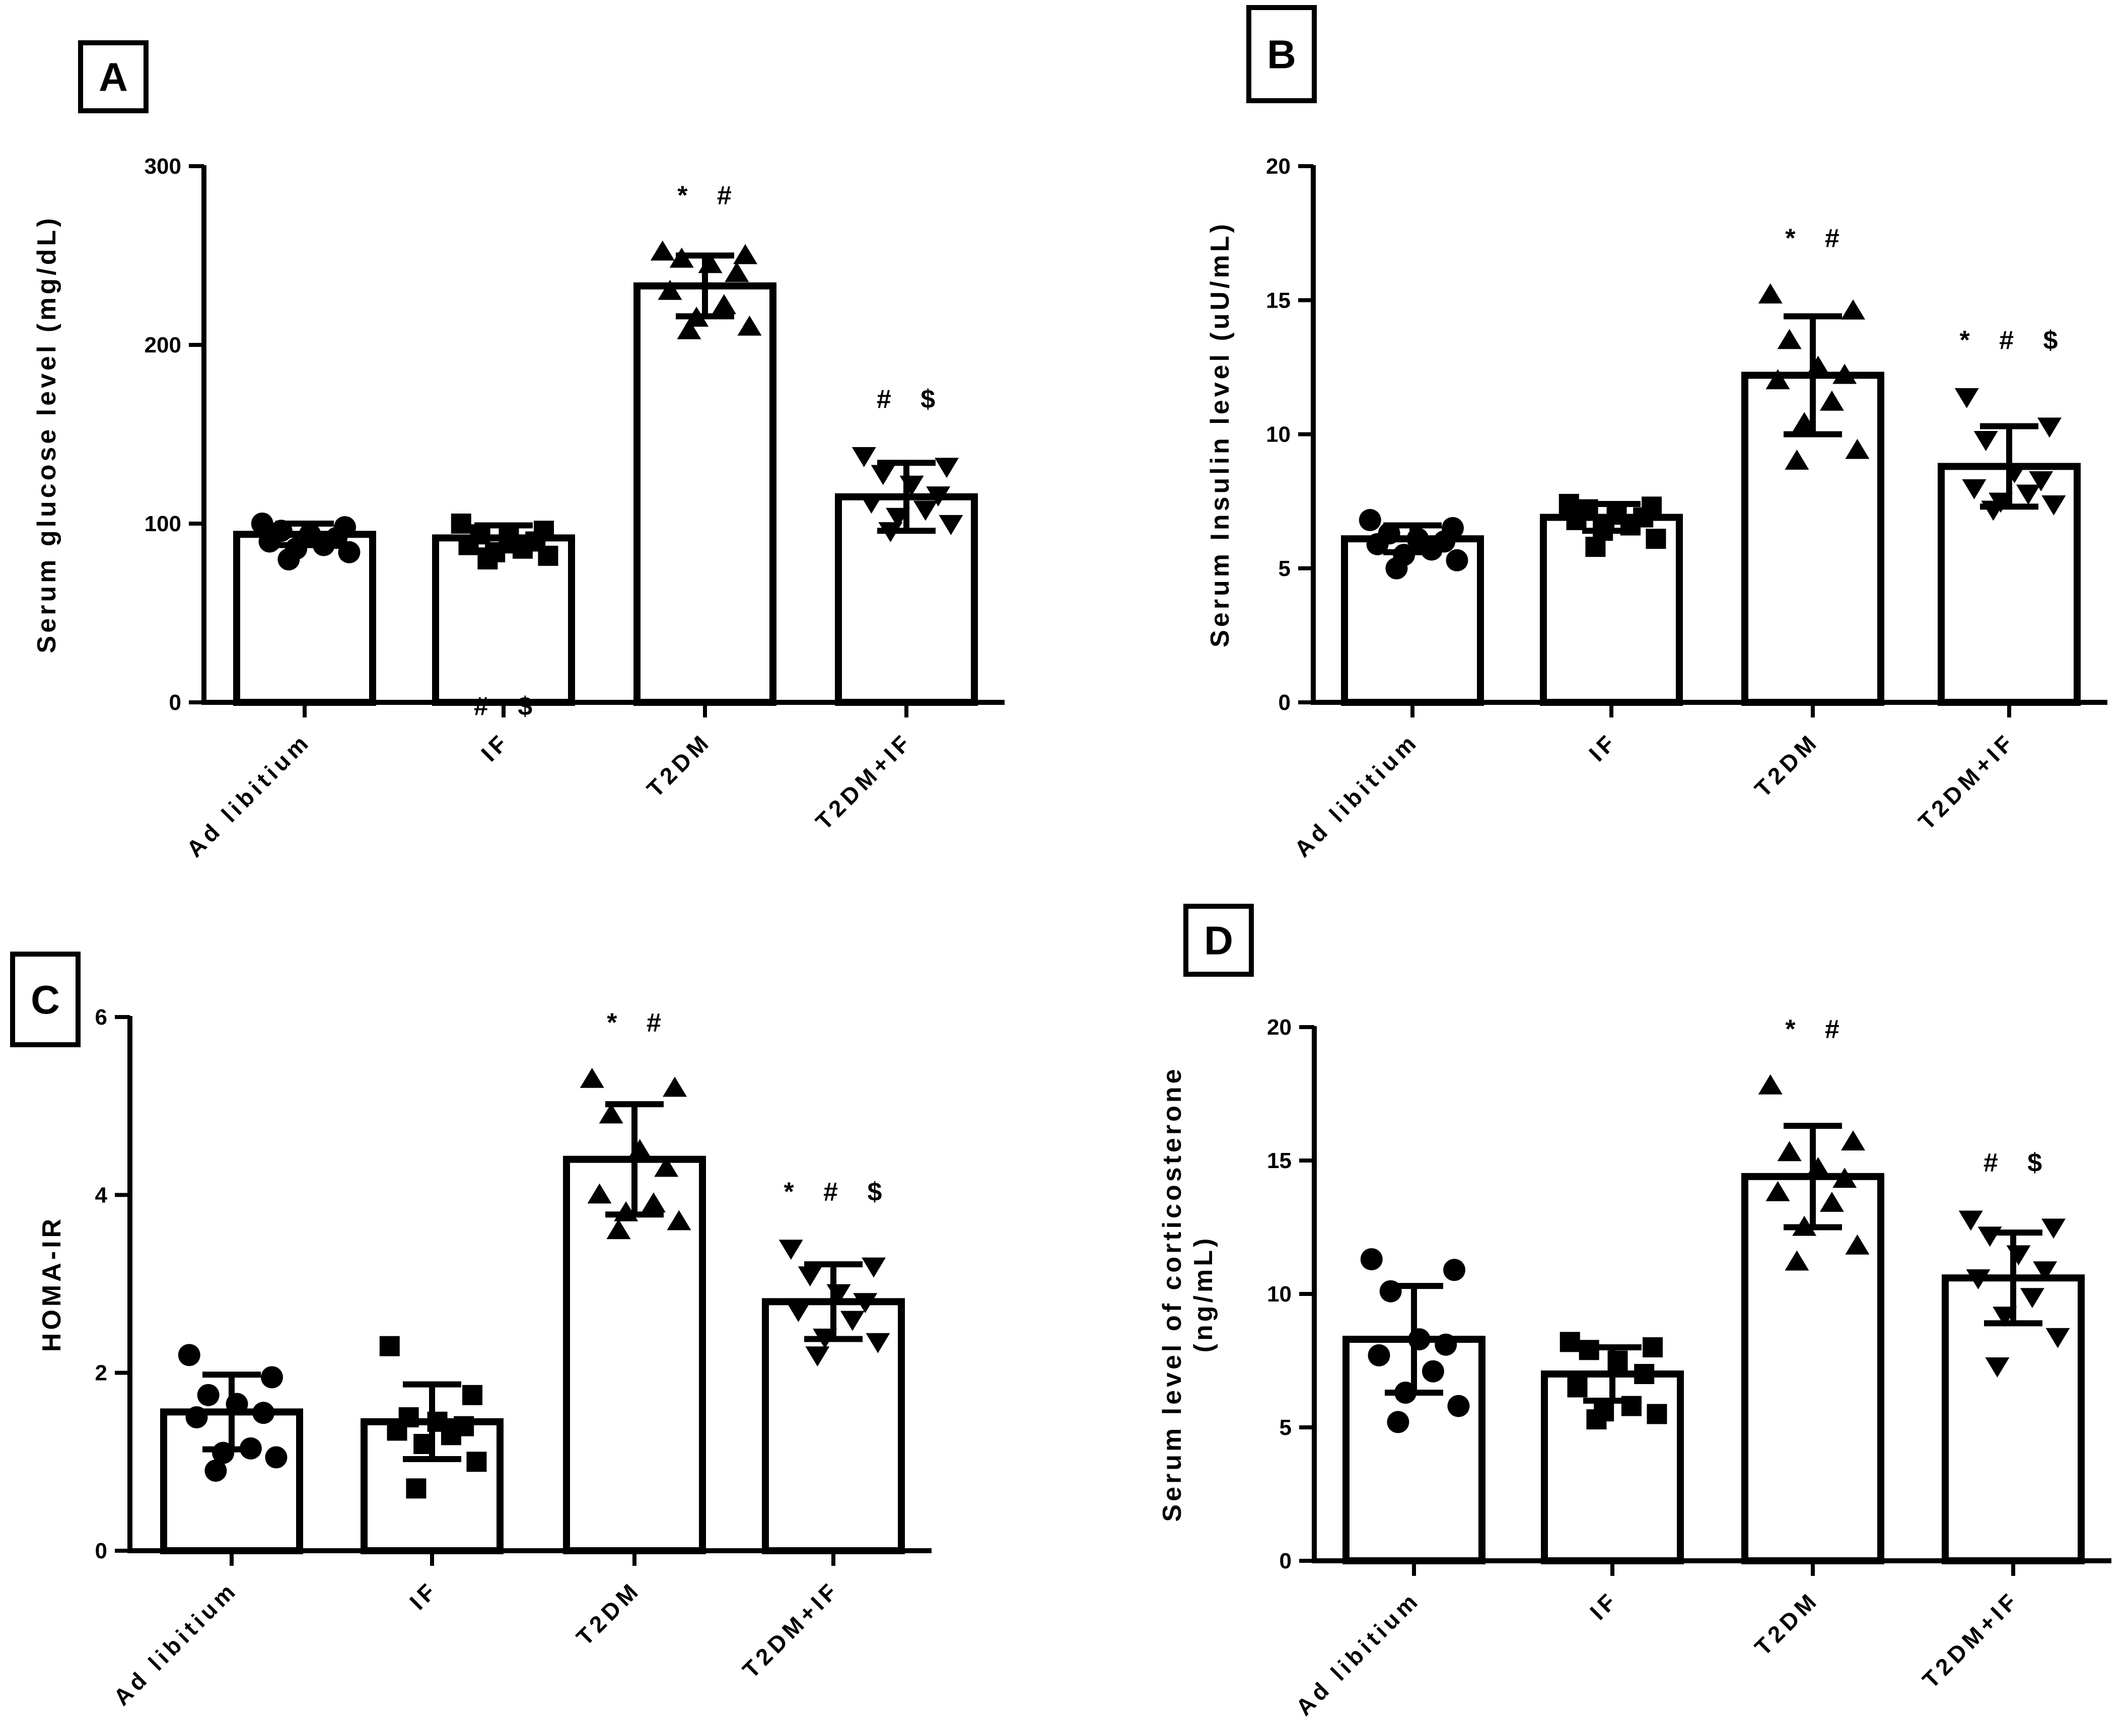 Image resolution: width=2125 pixels, height=1736 pixels. Describe the element at coordinates (46, 434) in the screenshot. I see `y-axis-label: Serum glucose level (mg/dL)` at that location.